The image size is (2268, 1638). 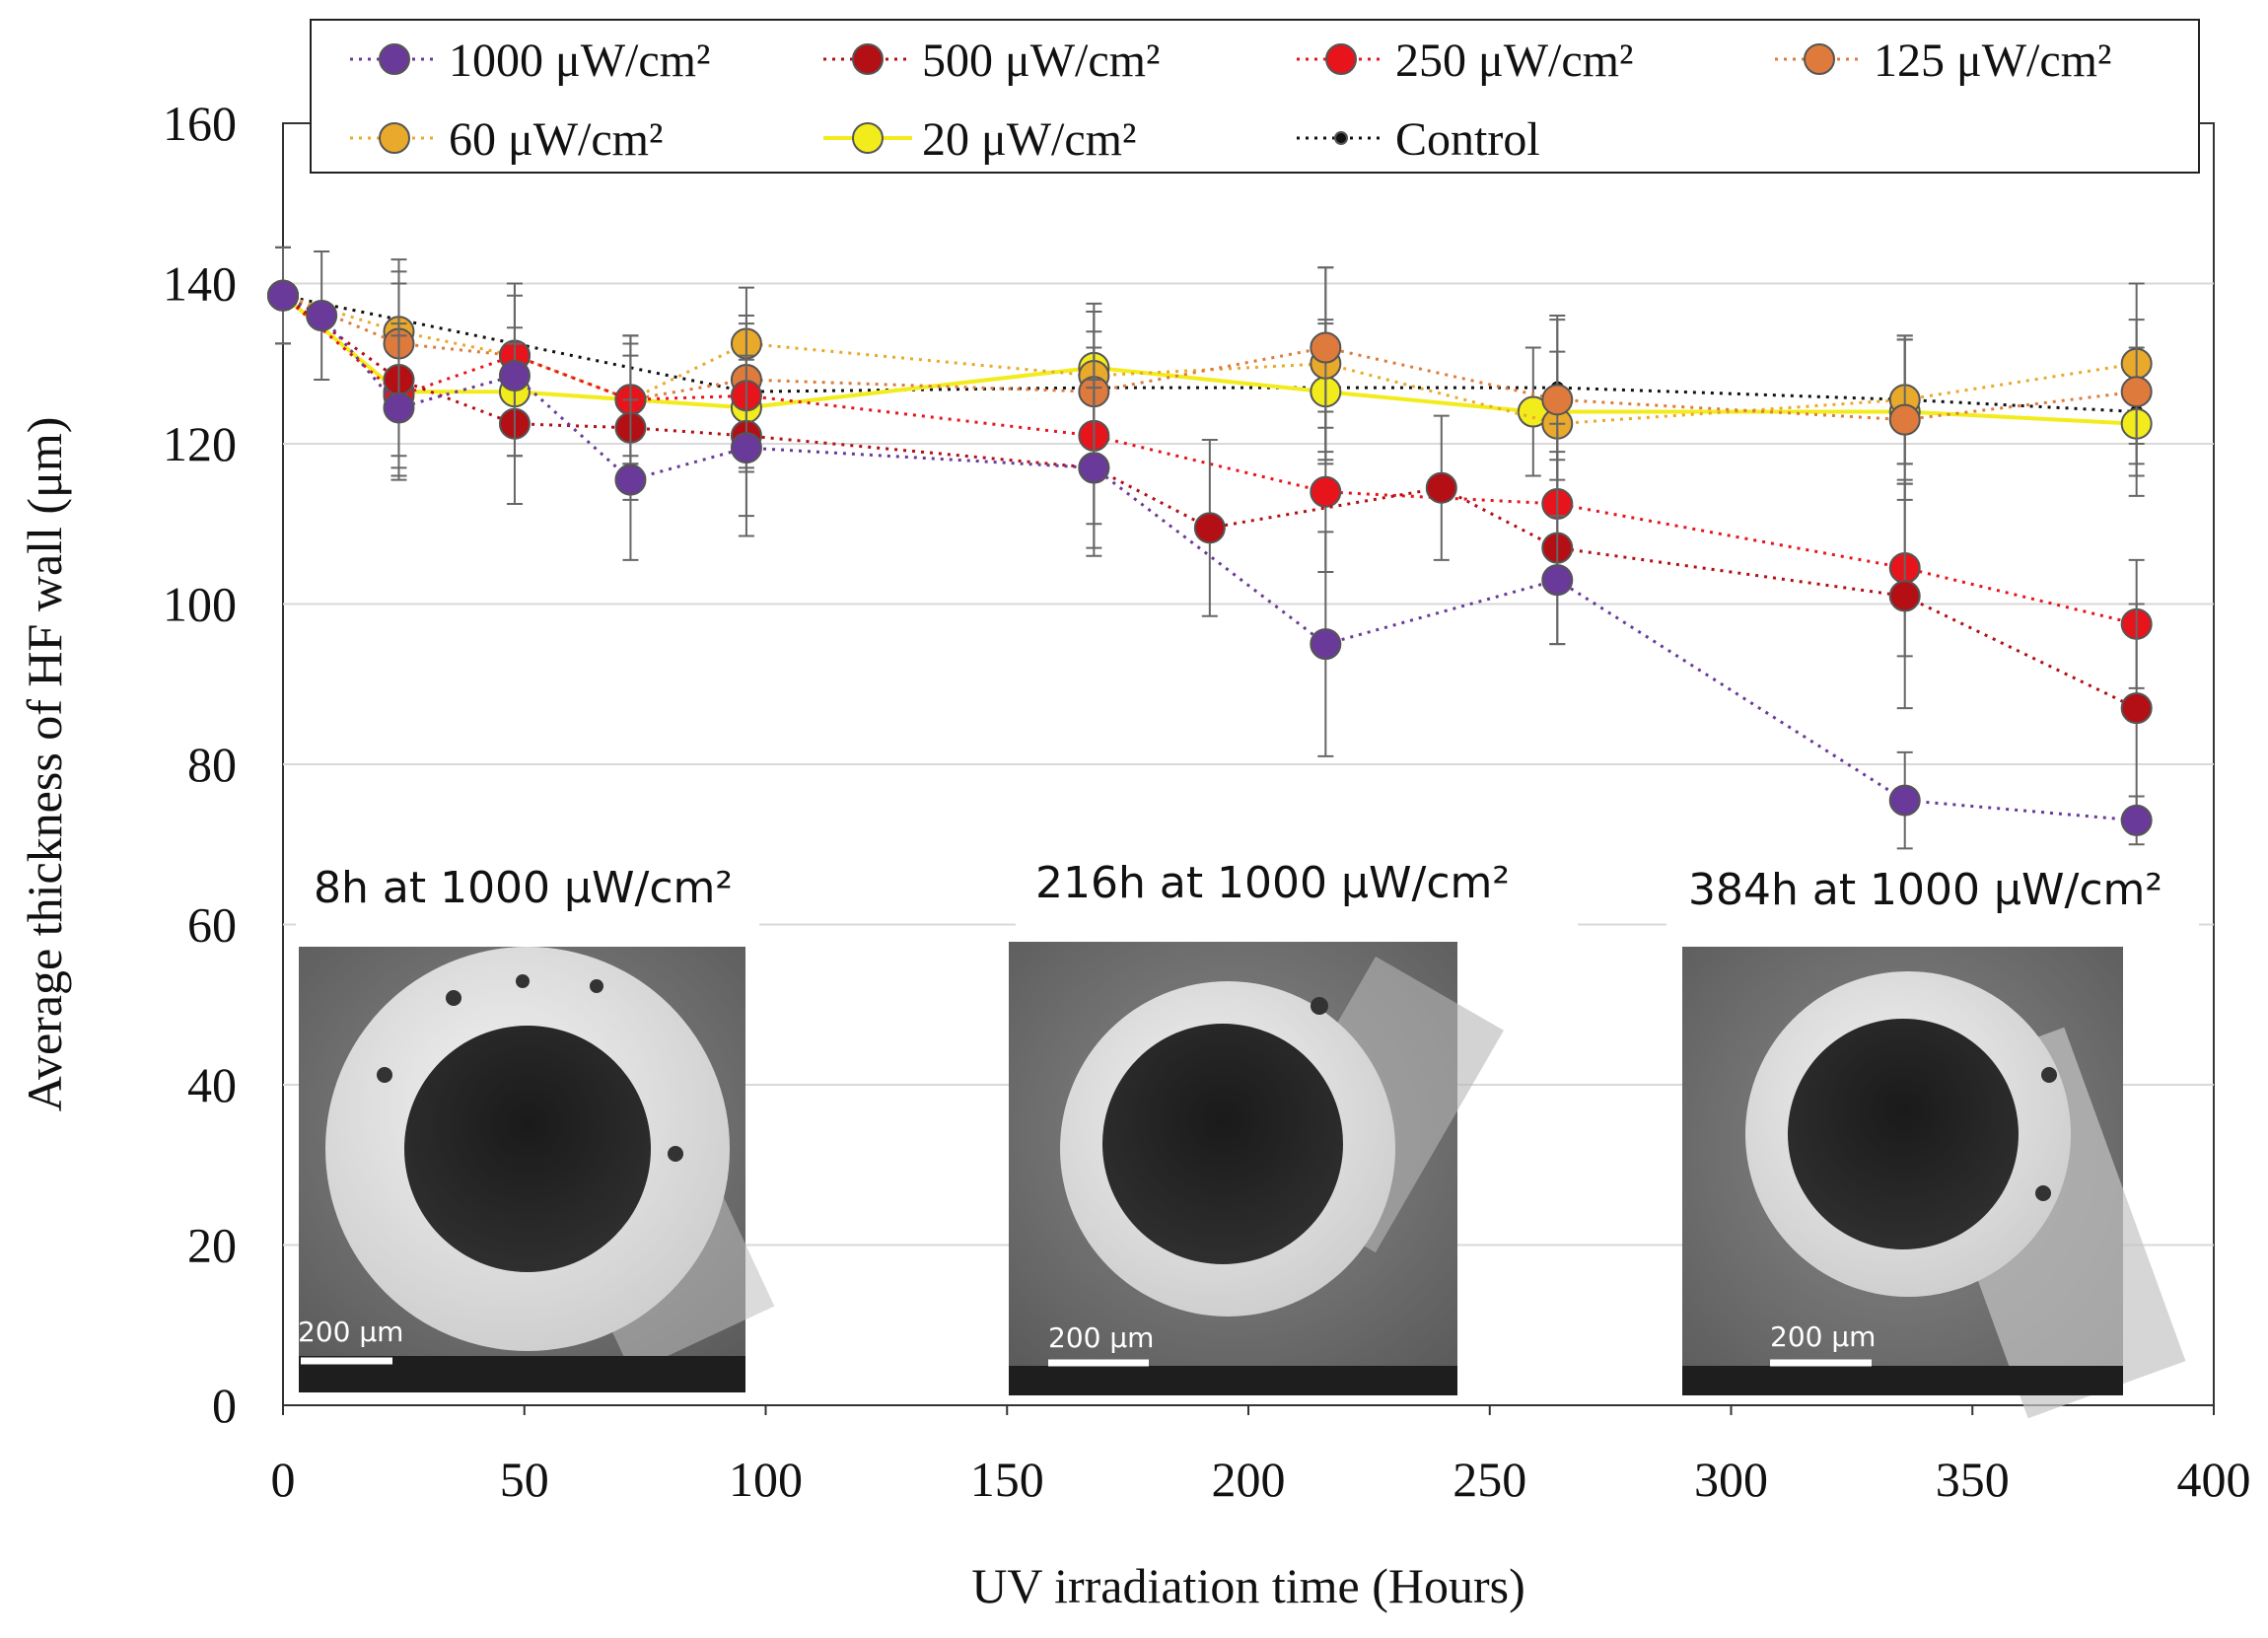 I want to click on x-tick-label: 400, so click(x=2214, y=1479).